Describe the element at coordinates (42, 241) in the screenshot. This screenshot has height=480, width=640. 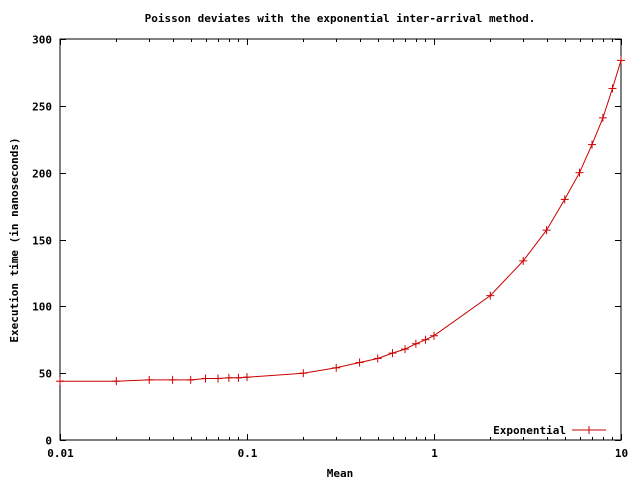
I see `y-tick-label: 150` at that location.